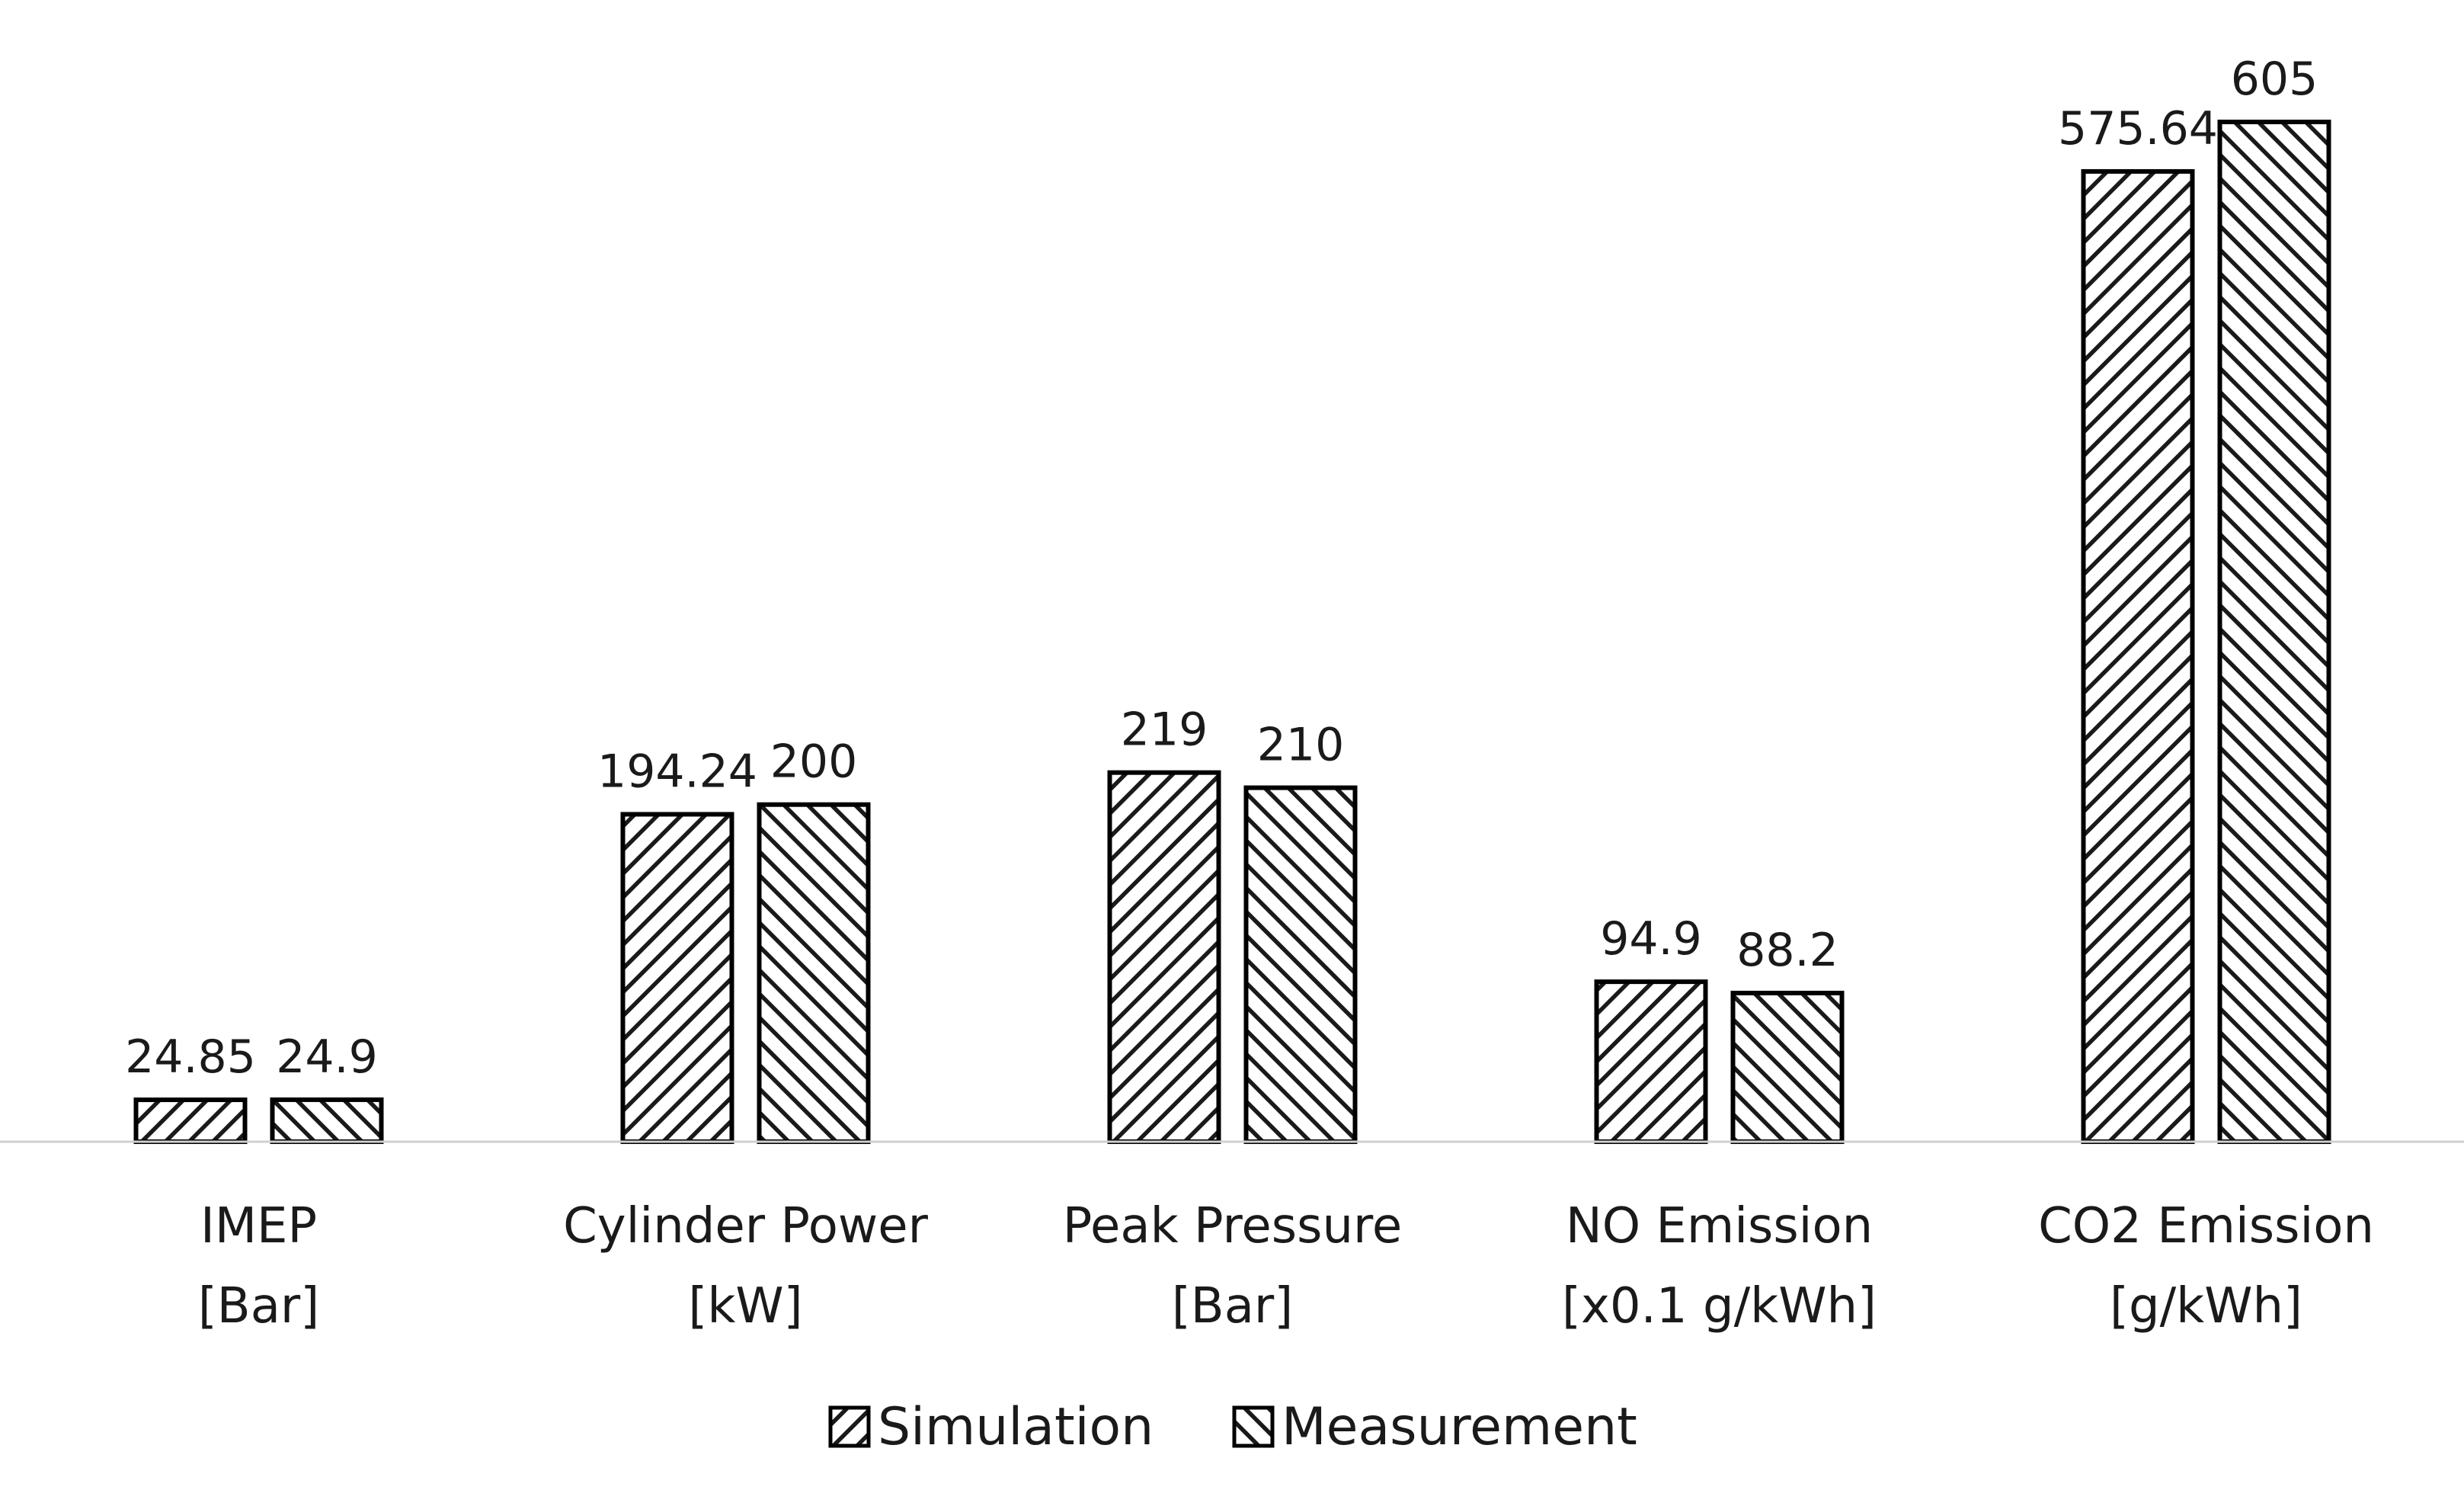 The image size is (2464, 1490). Describe the element at coordinates (1651, 939) in the screenshot. I see `data-label-simulation-3: 94.9` at that location.